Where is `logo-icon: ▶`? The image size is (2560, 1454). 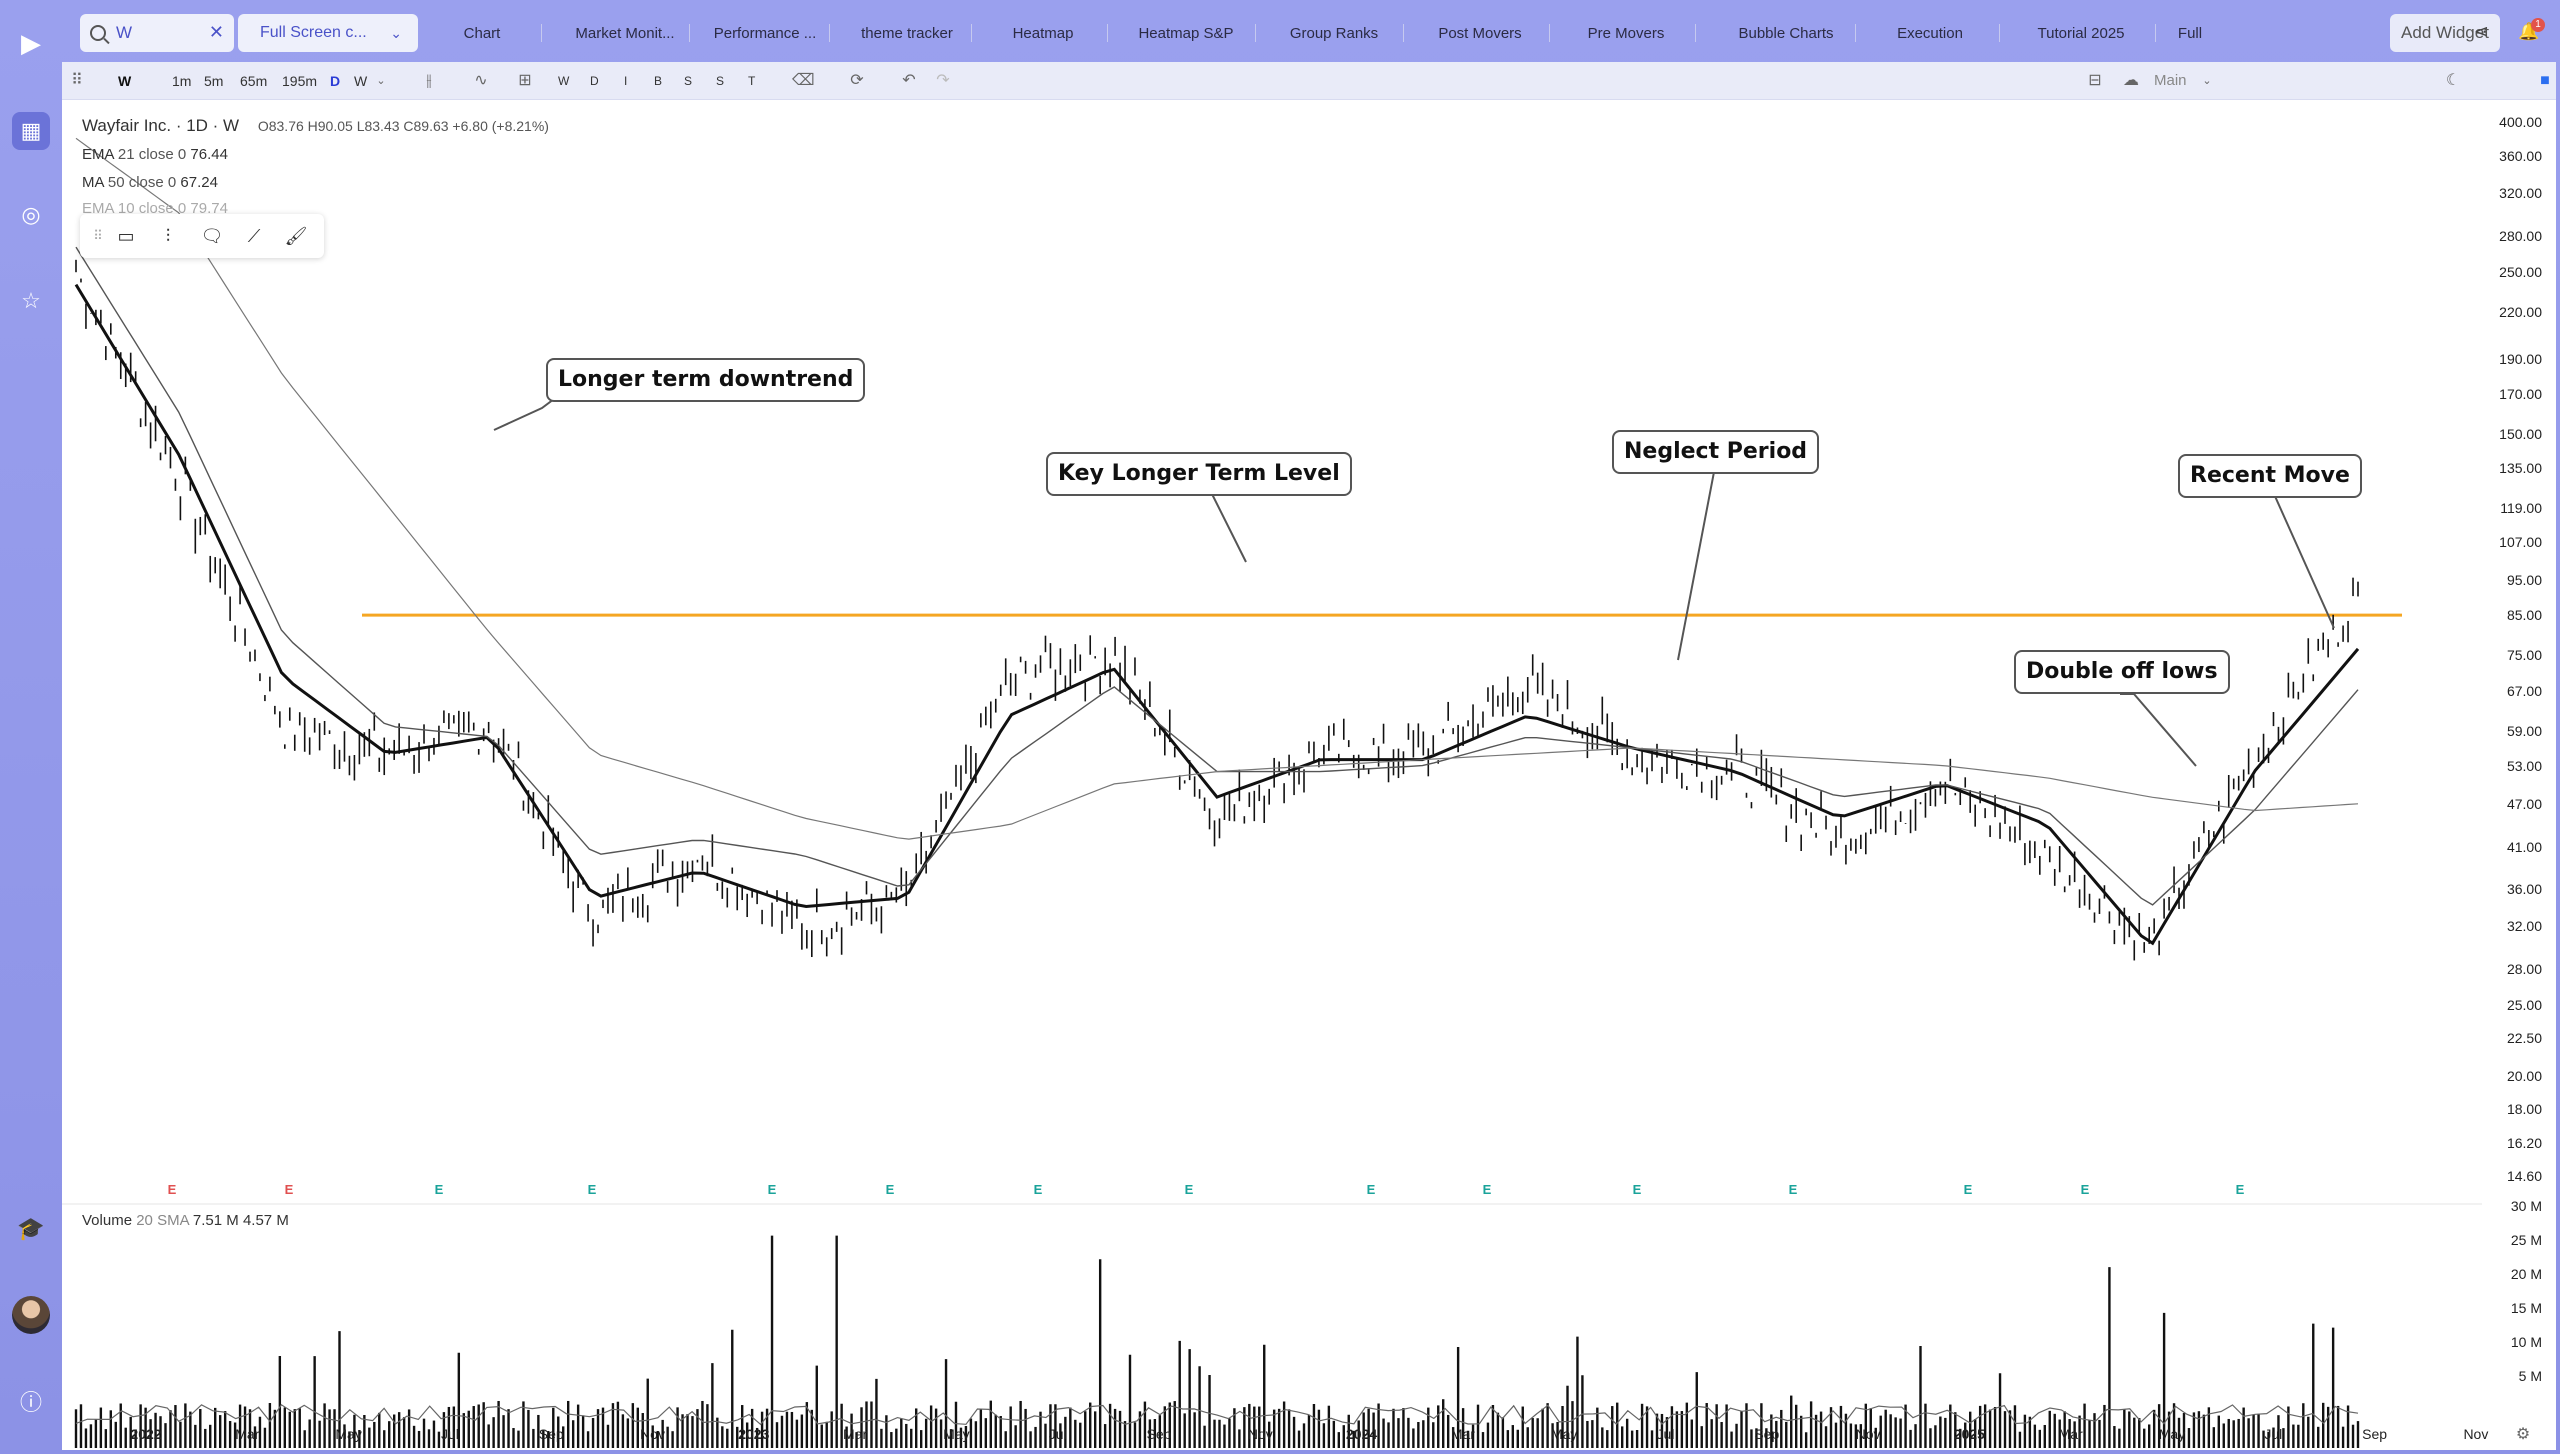
logo-icon: ▶ is located at coordinates (31, 42).